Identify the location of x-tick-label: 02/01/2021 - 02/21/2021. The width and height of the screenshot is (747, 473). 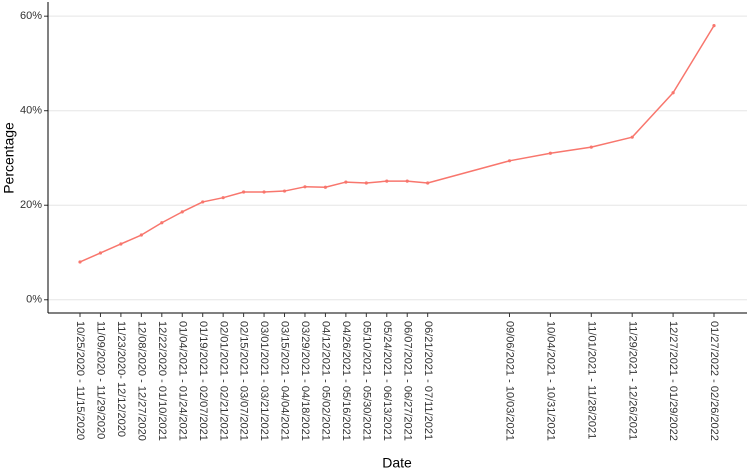
(223, 381).